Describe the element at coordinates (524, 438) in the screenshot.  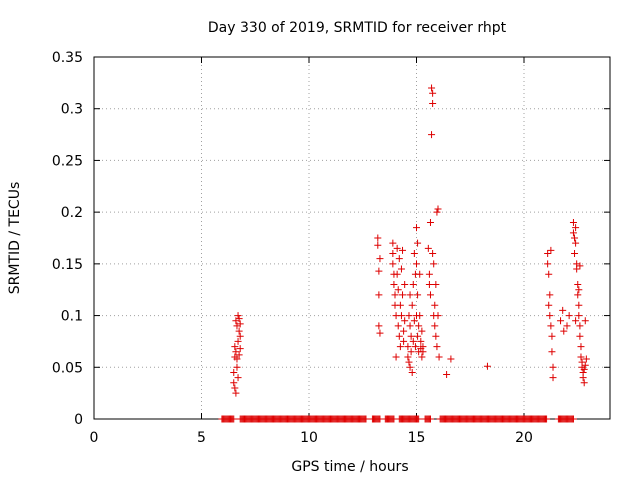
I see `x-tick-label: 20` at that location.